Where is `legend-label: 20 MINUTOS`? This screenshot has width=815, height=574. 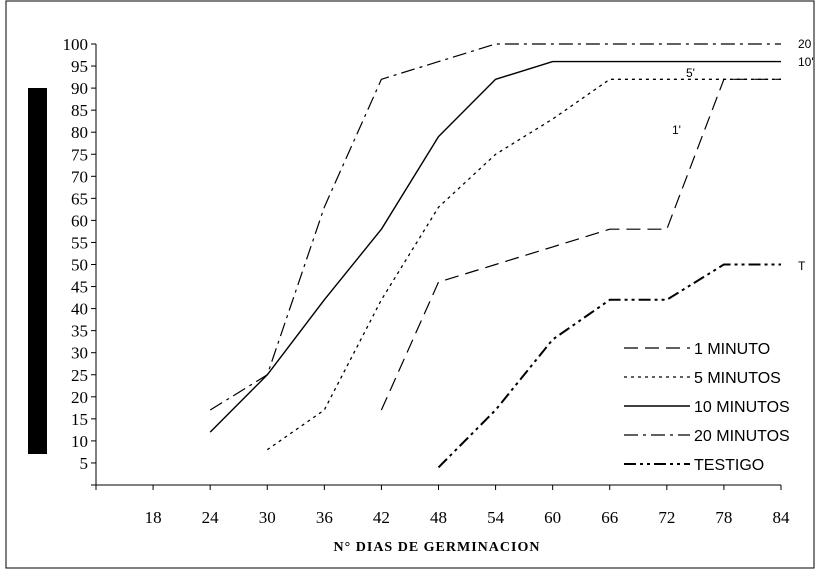 legend-label: 20 MINUTOS is located at coordinates (742, 436).